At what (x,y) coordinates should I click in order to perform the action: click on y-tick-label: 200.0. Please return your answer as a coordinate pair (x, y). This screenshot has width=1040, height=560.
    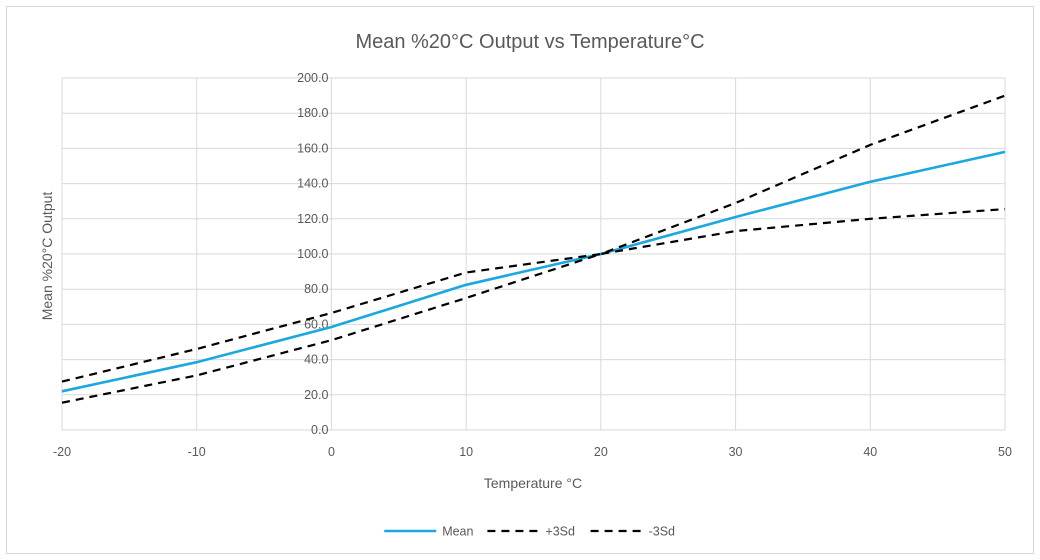
    Looking at the image, I should click on (312, 78).